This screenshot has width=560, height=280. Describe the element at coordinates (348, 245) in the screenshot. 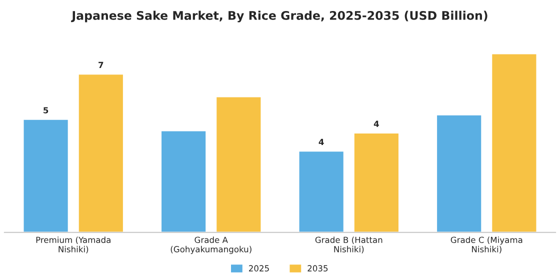

I see `x-tick-label: Grade B (Hattan Nishiki)` at that location.